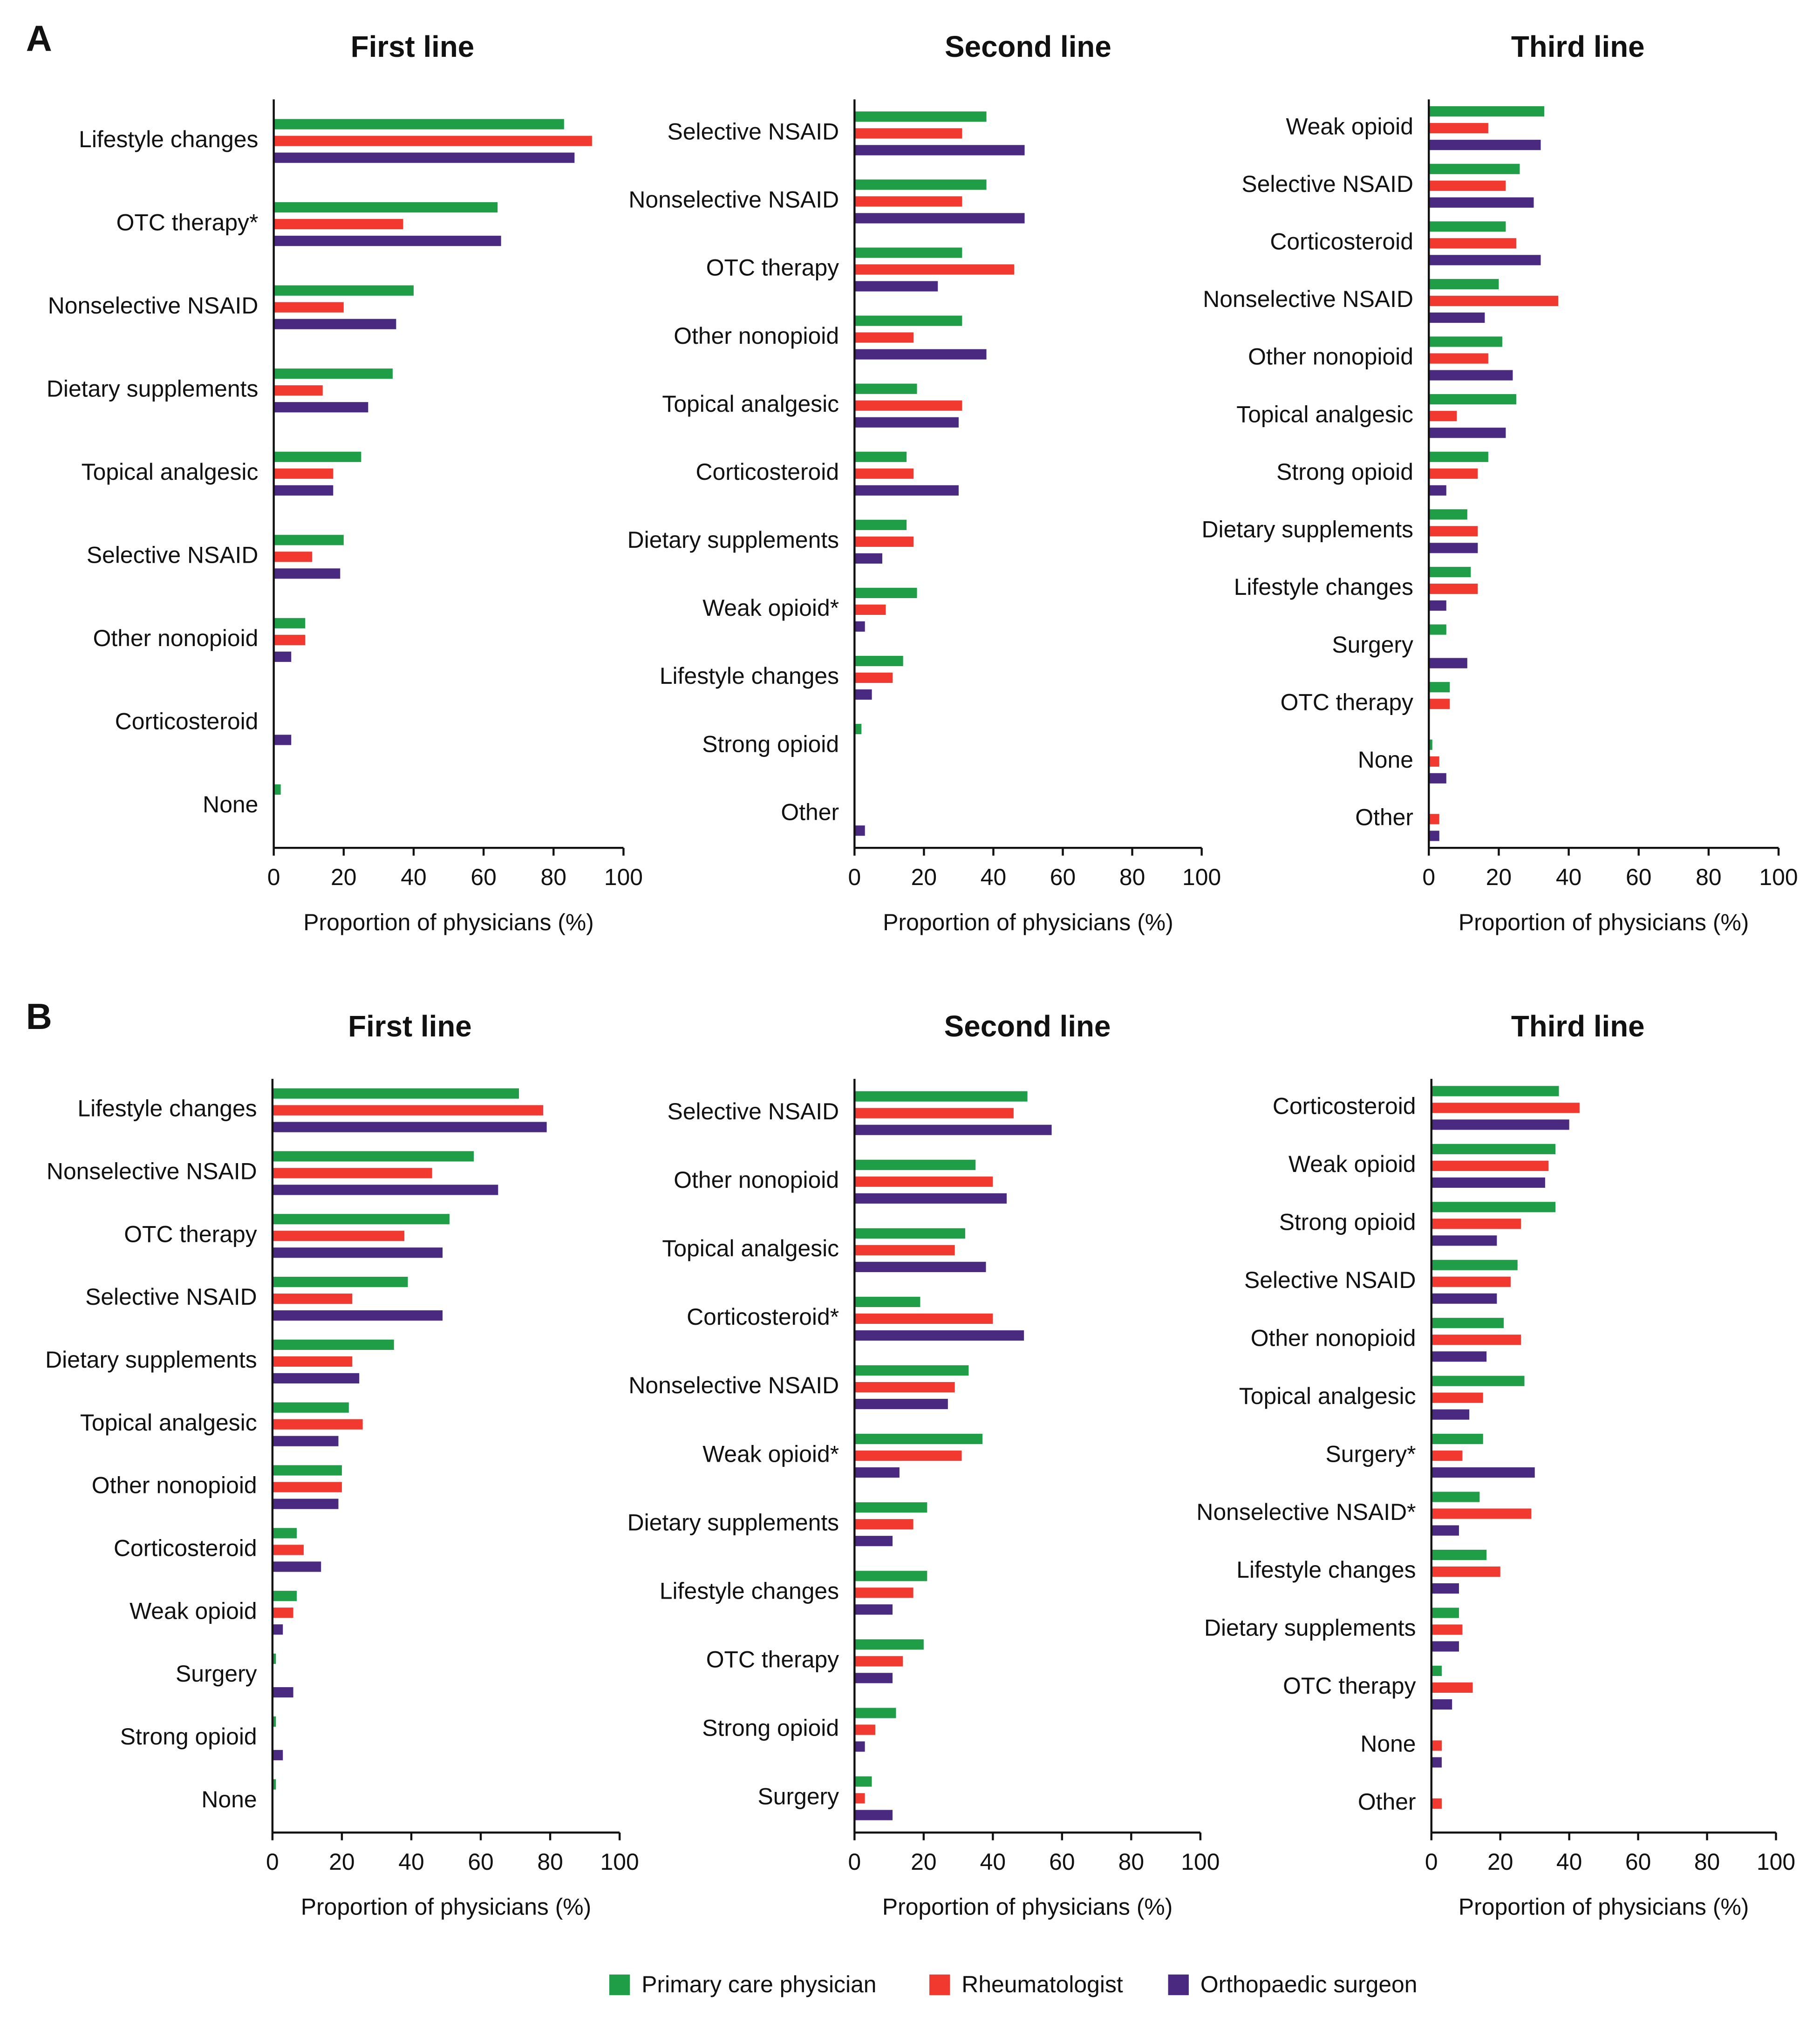 This screenshot has height=2030, width=1820. What do you see at coordinates (190, 1234) in the screenshot?
I see `category-label: OTC therapy` at bounding box center [190, 1234].